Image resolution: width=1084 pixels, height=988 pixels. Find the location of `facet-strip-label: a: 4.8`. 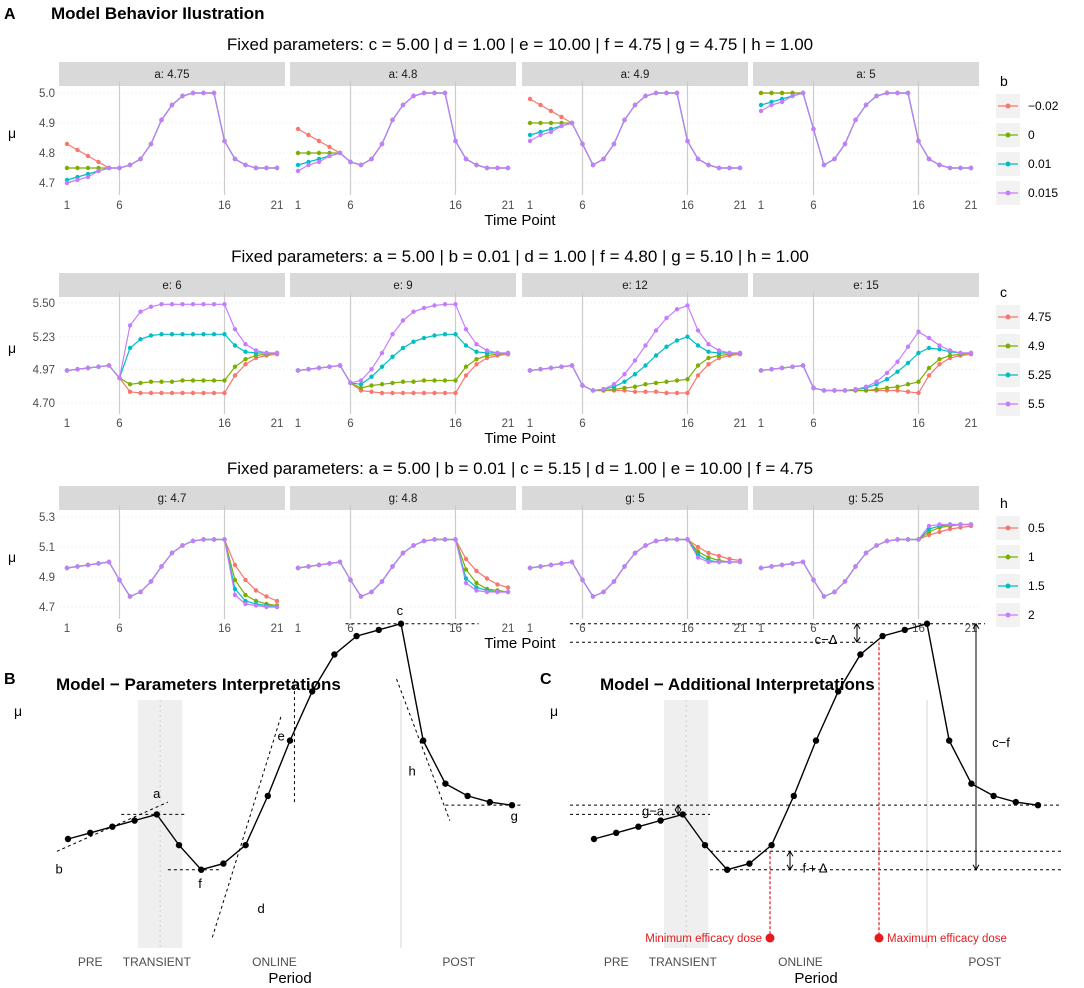

facet-strip-label: a: 4.8 is located at coordinates (403, 75).